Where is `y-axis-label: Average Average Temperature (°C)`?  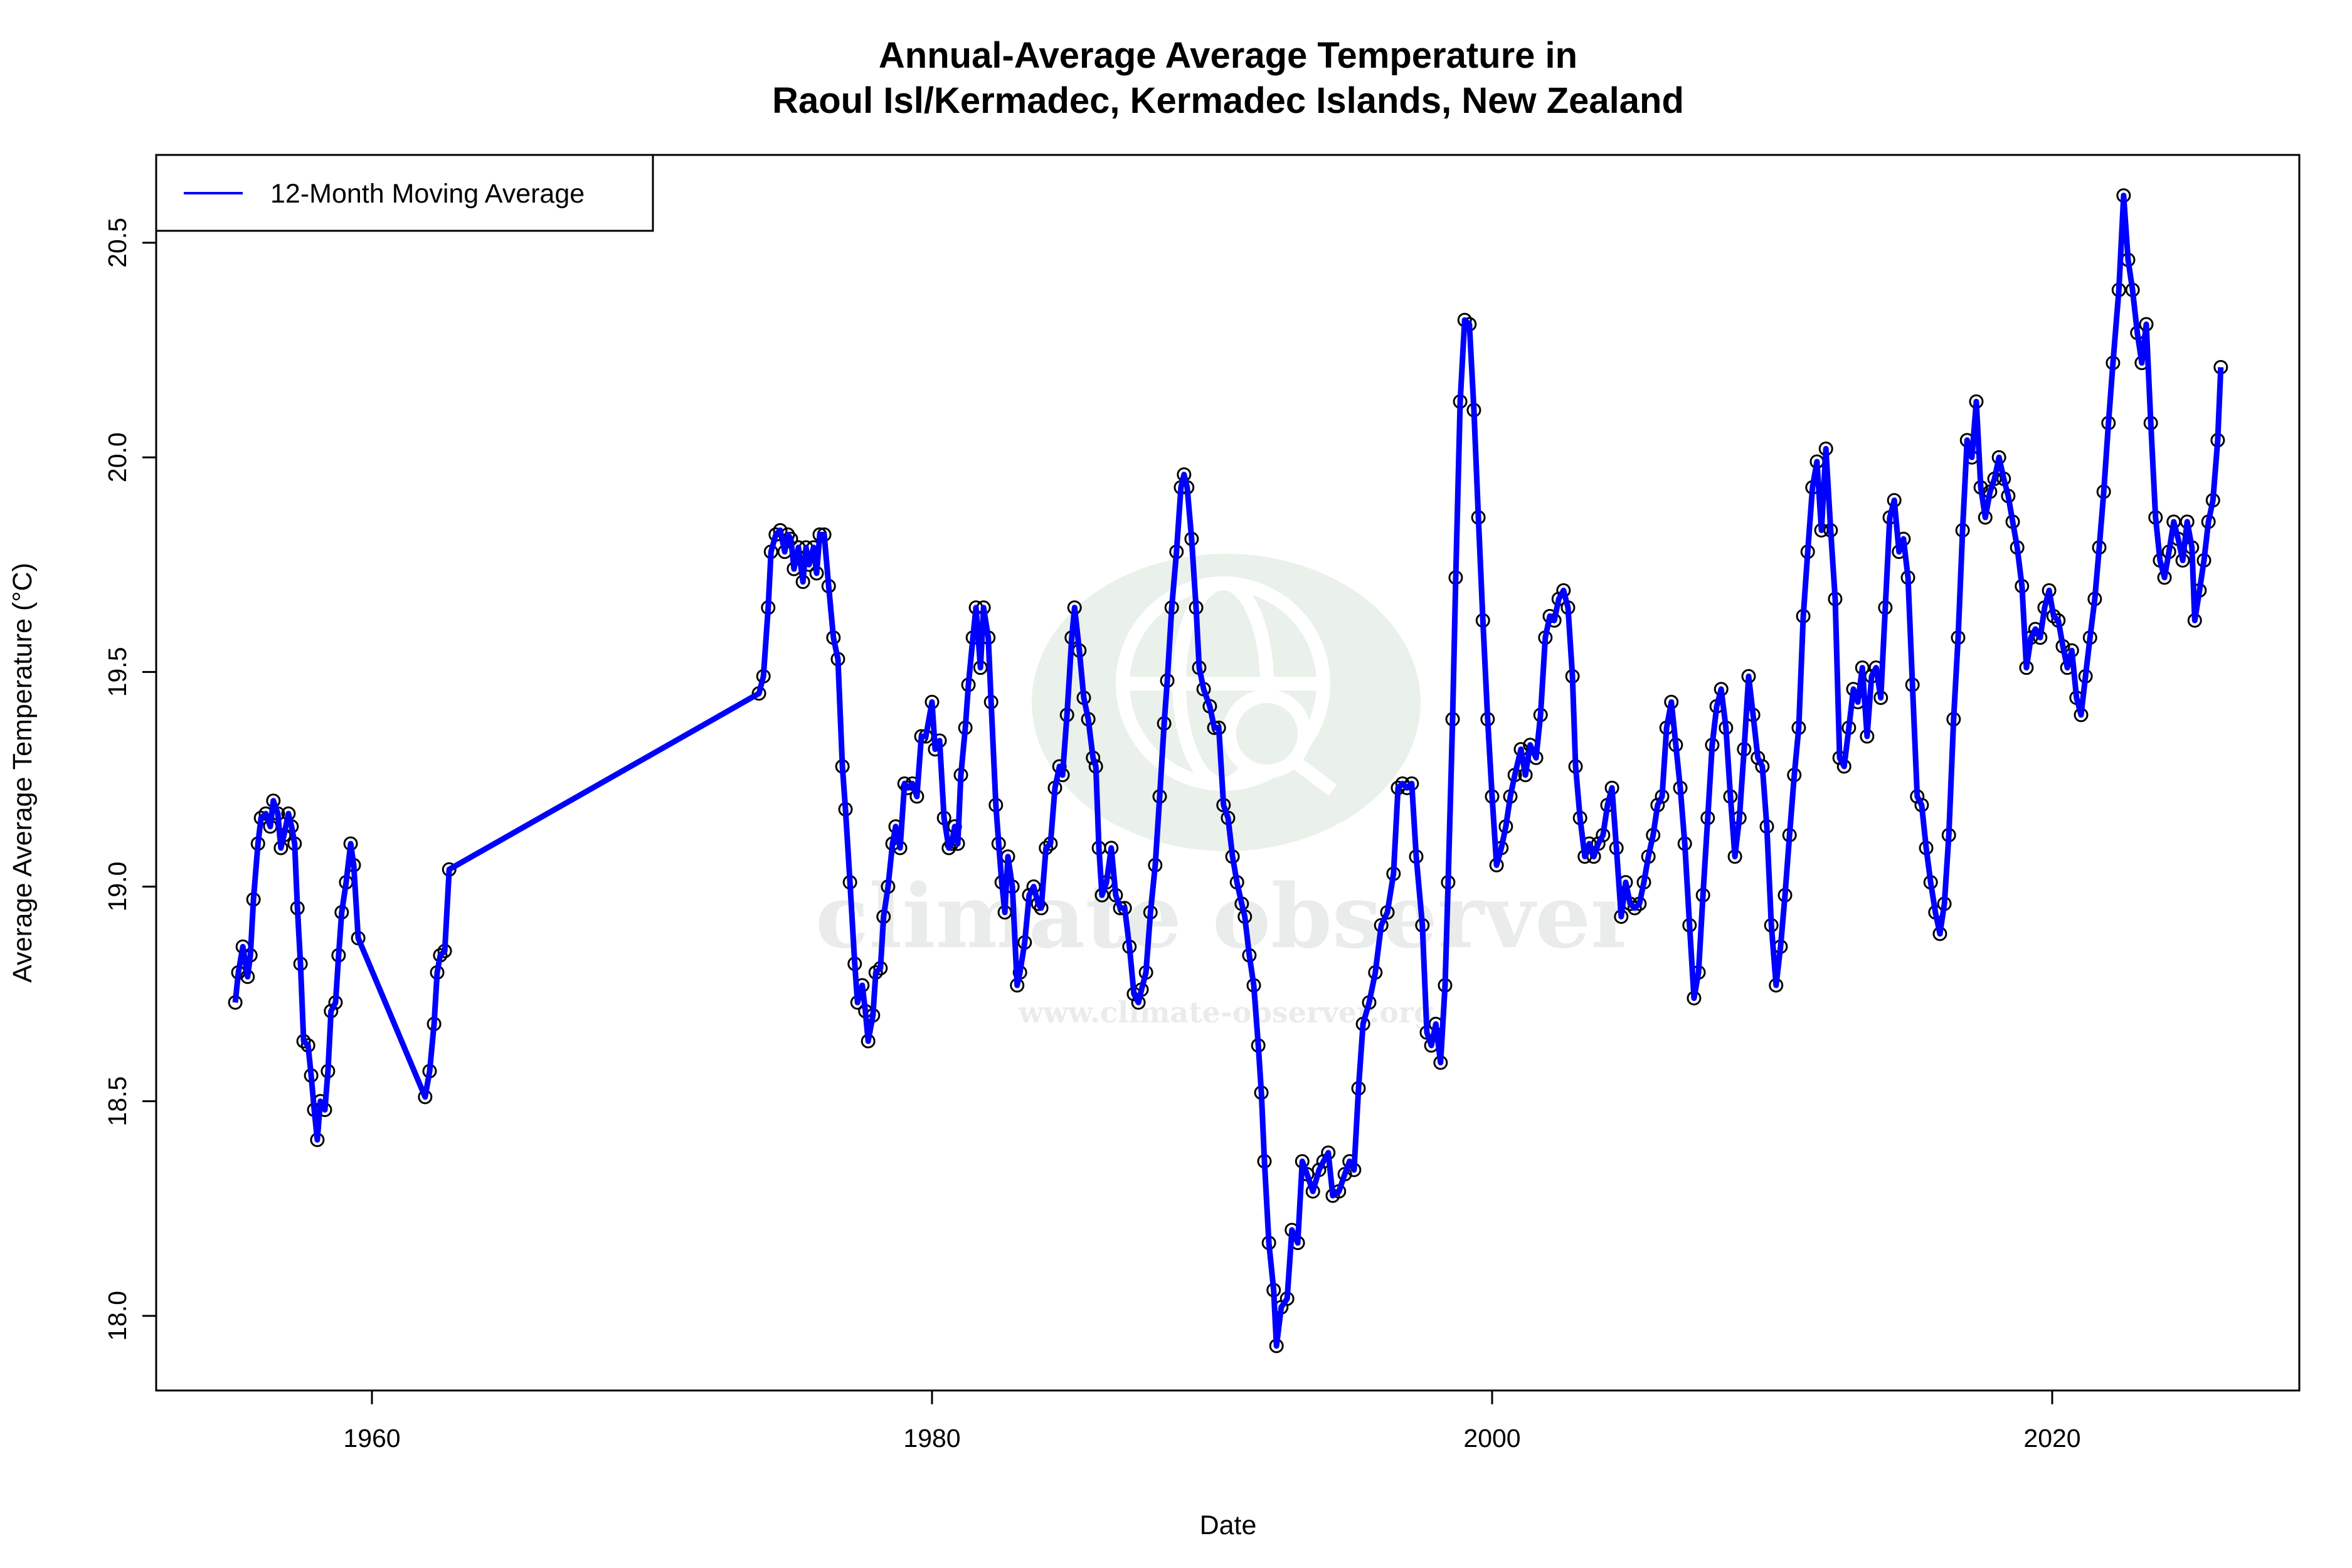
y-axis-label: Average Average Temperature (°C) is located at coordinates (23, 773).